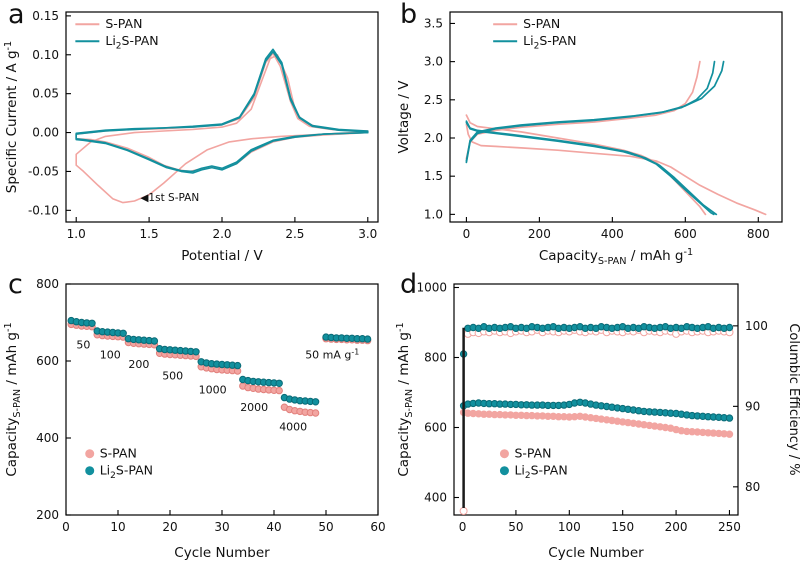 The image size is (800, 567). I want to click on svg-text: 250, so click(729, 527).